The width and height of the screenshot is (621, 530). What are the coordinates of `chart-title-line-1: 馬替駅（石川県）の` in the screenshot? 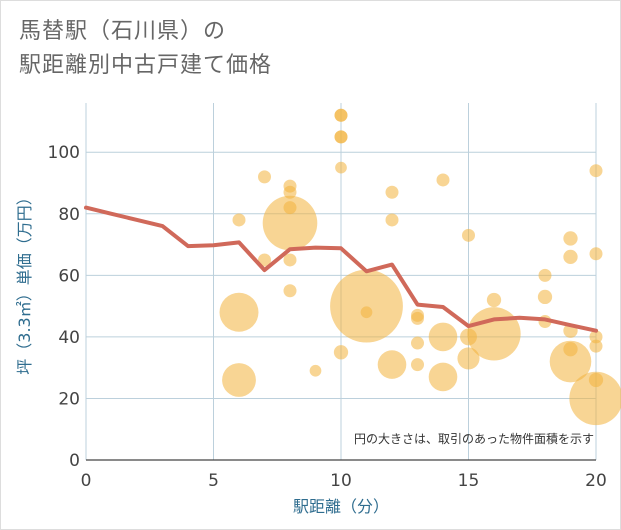 It's located at (123, 31).